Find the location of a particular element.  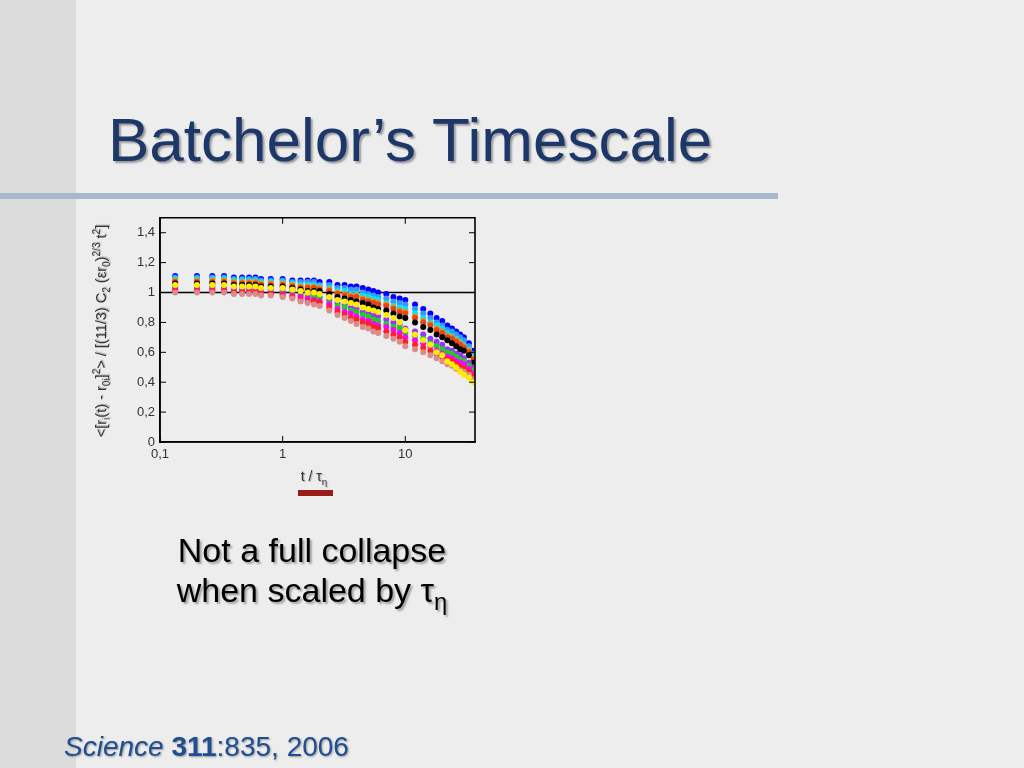

y-tick-label: 1 is located at coordinates (151, 292).